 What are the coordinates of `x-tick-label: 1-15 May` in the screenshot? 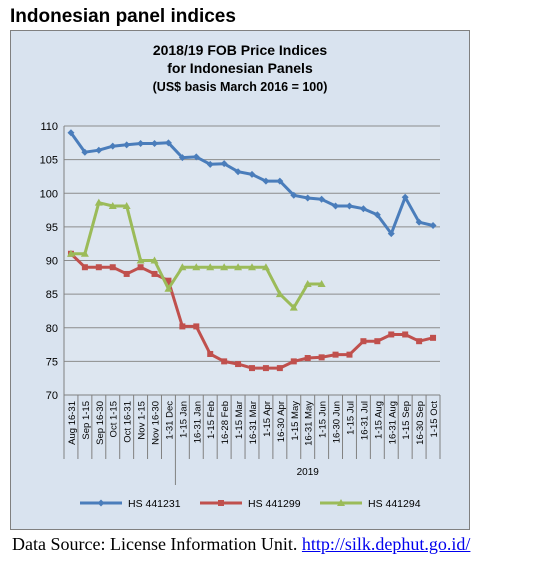 It's located at (295, 421).